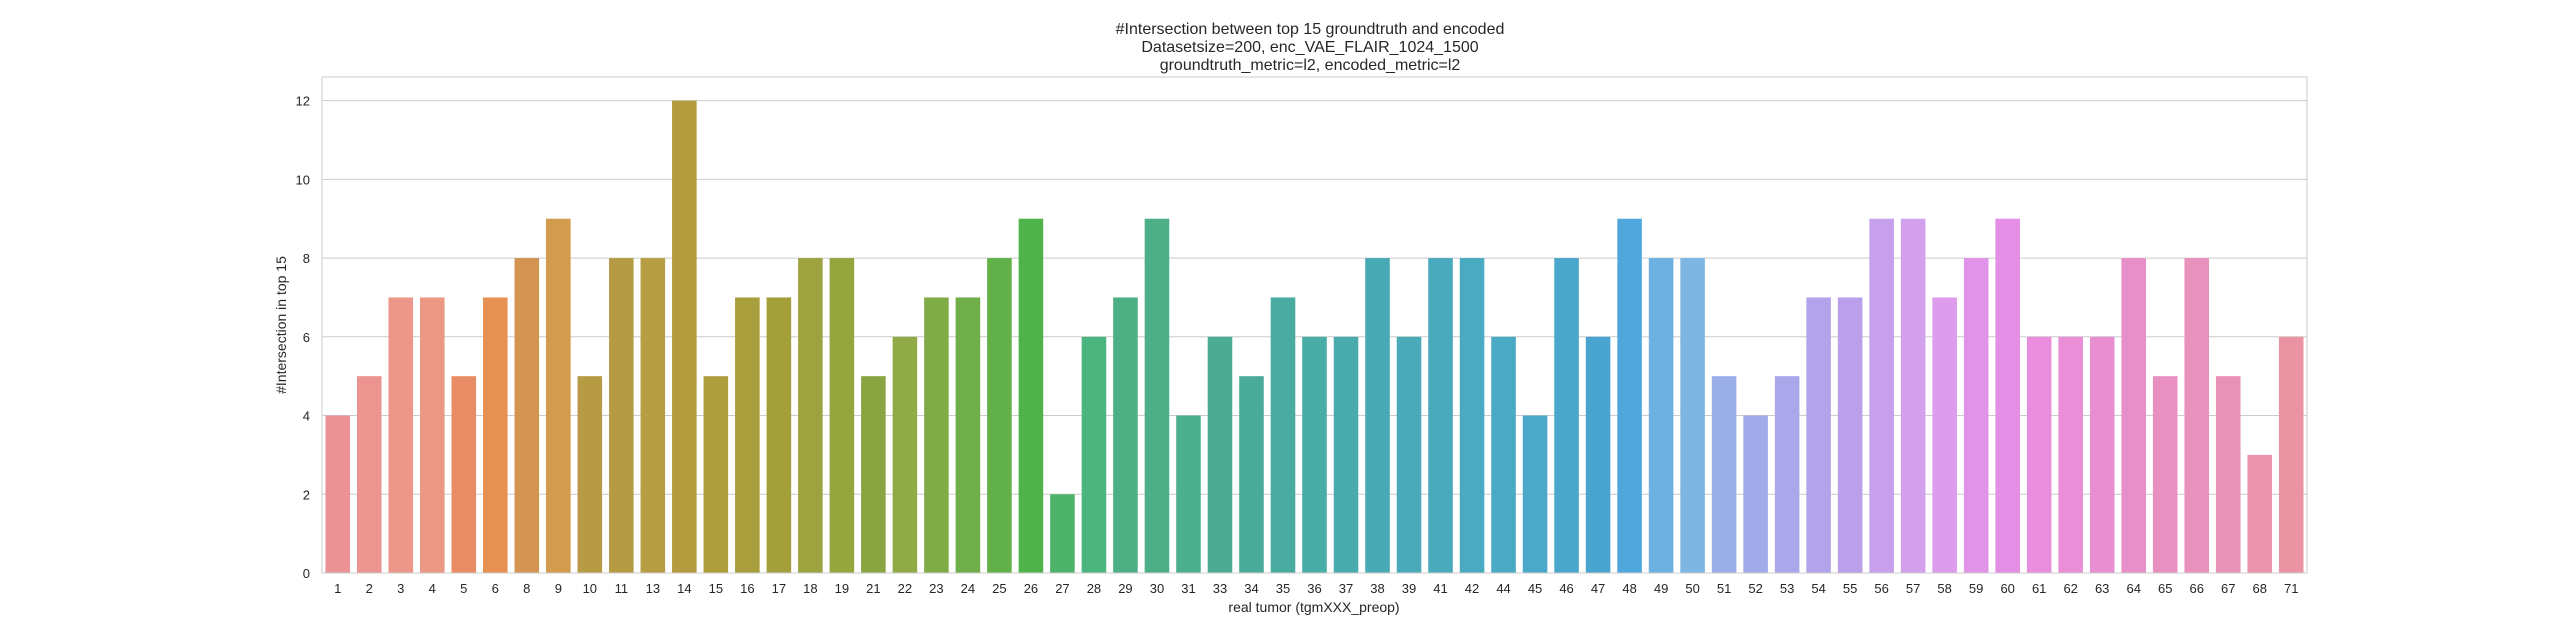 The height and width of the screenshot is (643, 2560). Describe the element at coordinates (1629, 588) in the screenshot. I see `x-tick-label: 48` at that location.